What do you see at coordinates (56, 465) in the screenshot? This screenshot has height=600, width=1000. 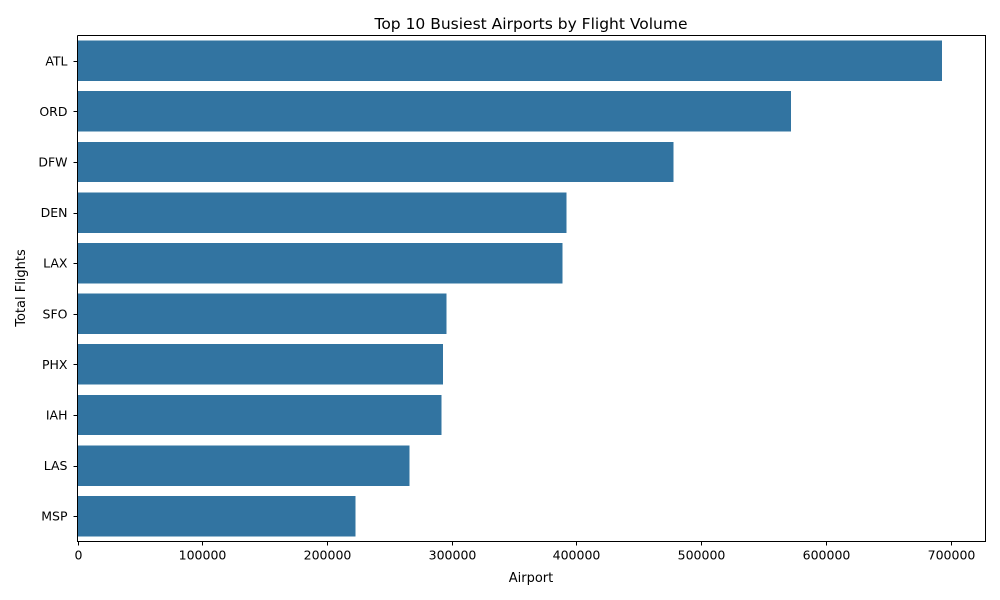 I see `y-tick-label: LAS` at bounding box center [56, 465].